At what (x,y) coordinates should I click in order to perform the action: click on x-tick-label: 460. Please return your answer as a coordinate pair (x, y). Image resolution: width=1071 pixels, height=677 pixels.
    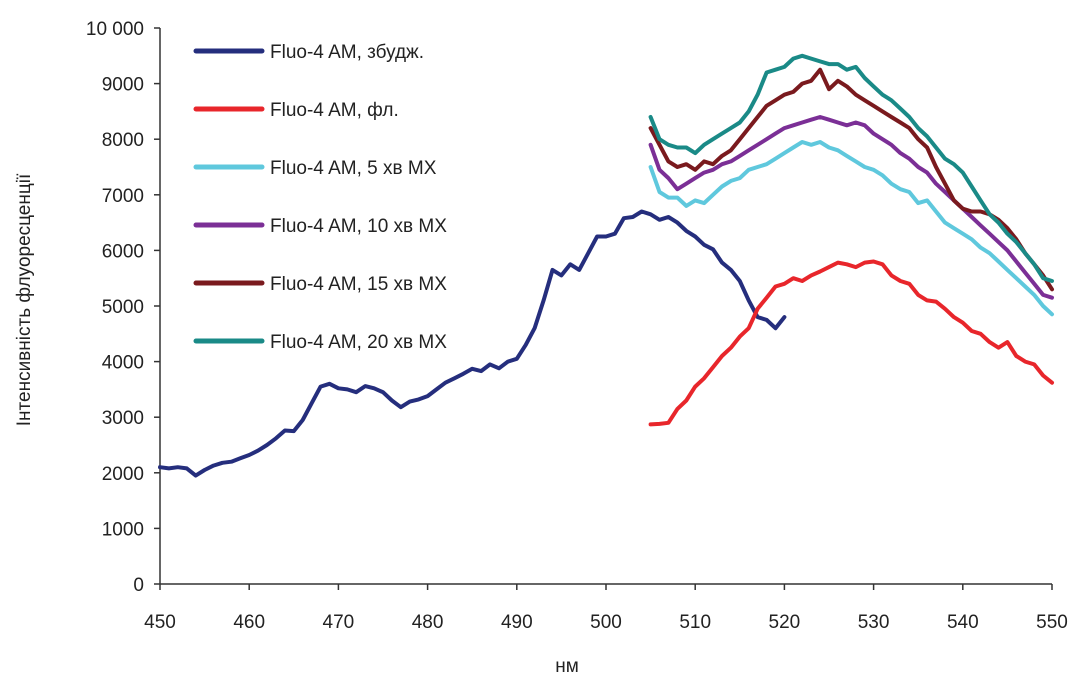
    Looking at the image, I should click on (249, 622).